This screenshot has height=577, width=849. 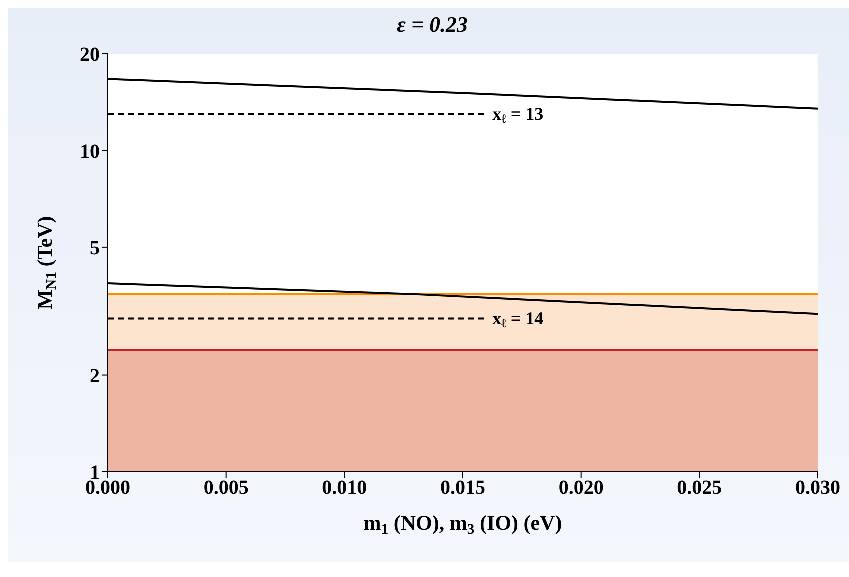 What do you see at coordinates (818, 488) in the screenshot?
I see `x-tick-label: 0.030` at bounding box center [818, 488].